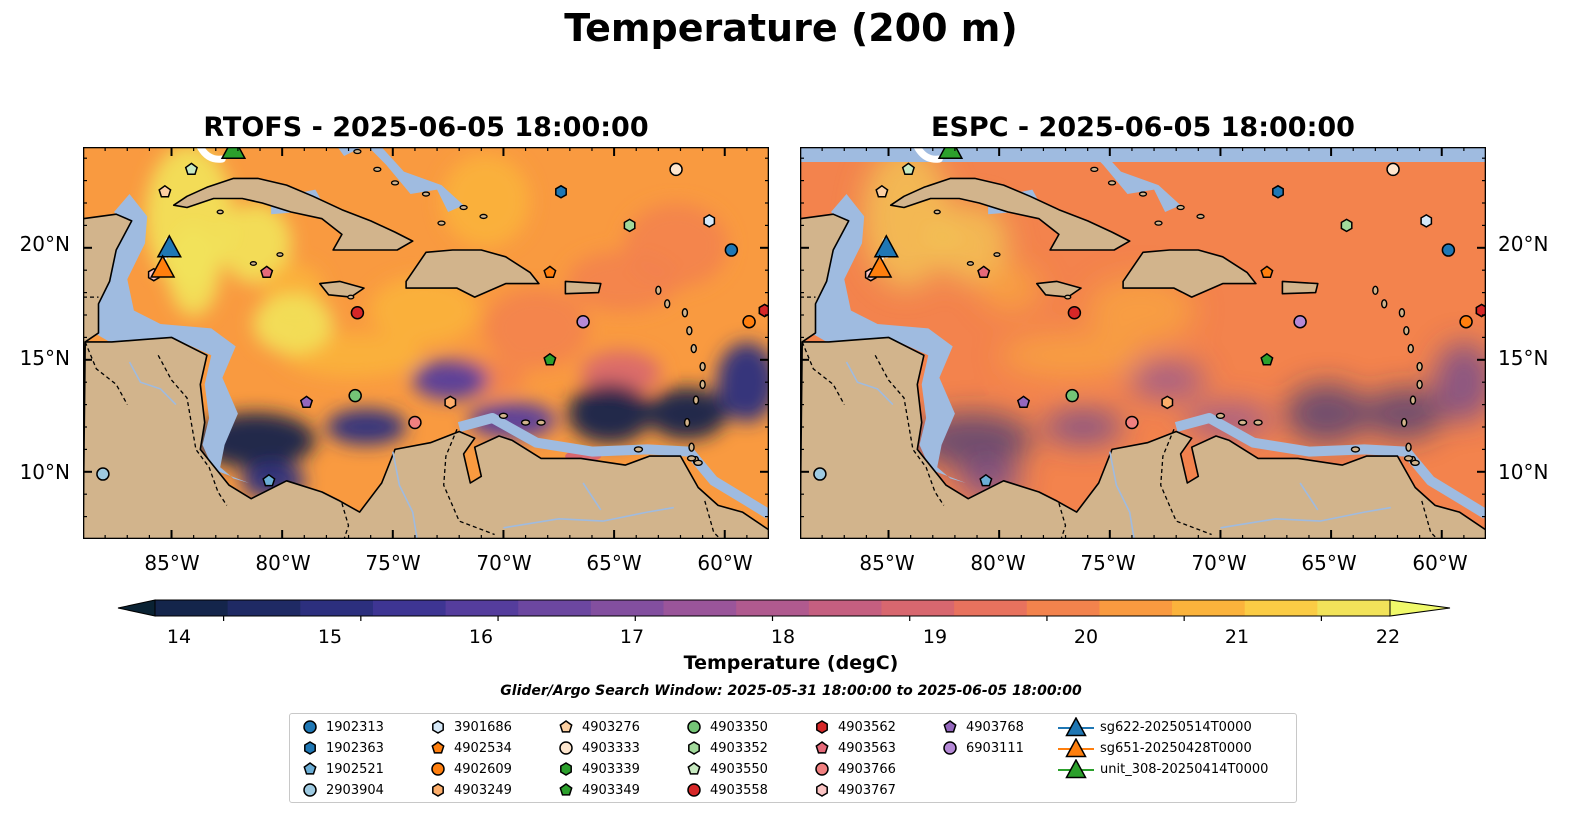 The width and height of the screenshot is (1582, 827). I want to click on x-tick: 85°W, so click(172, 563).